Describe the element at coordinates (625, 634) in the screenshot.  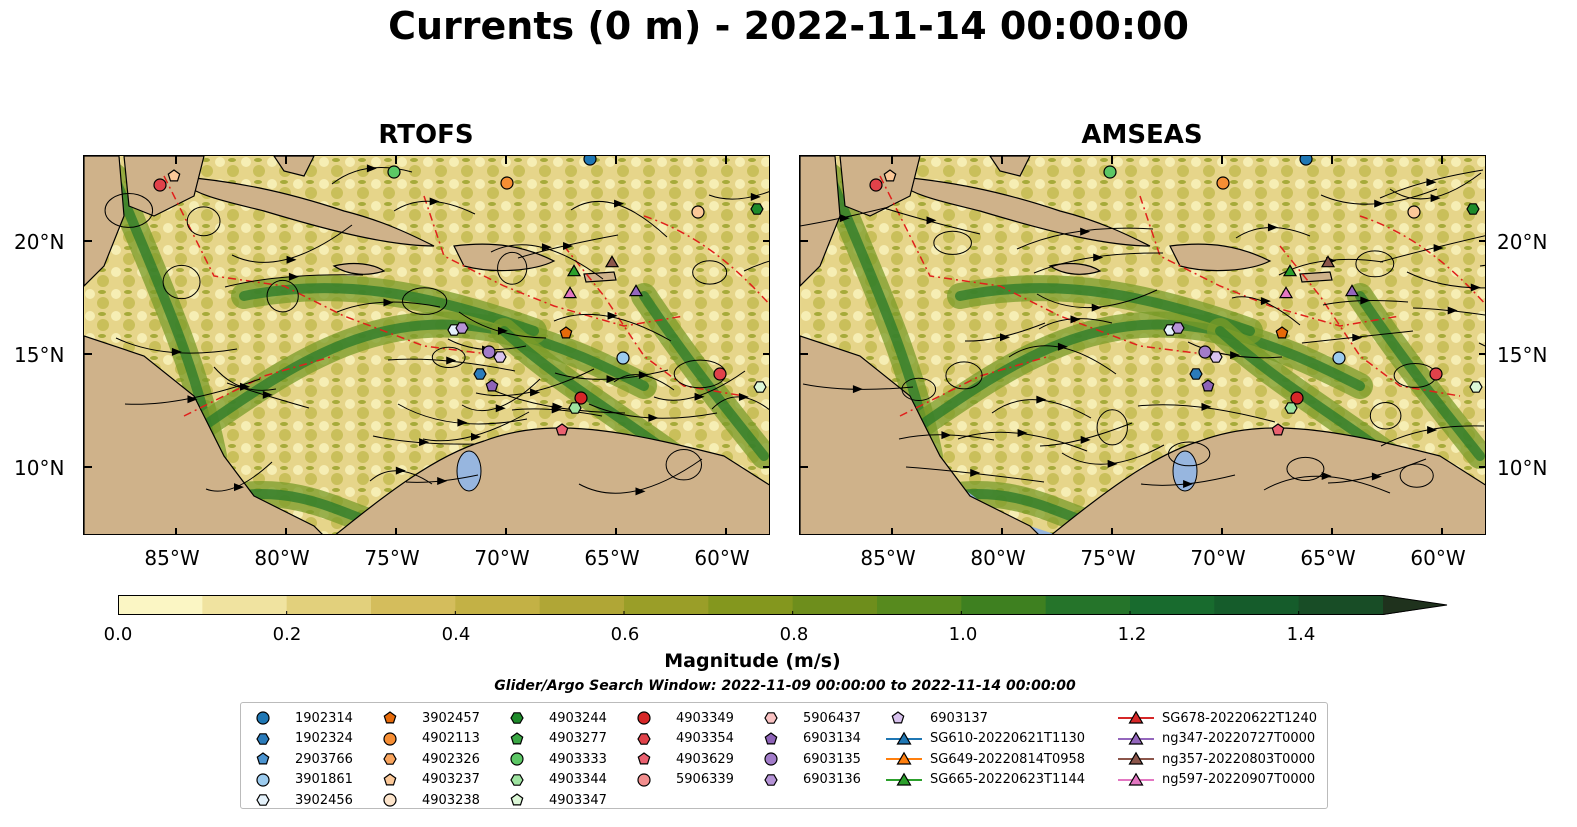
I see `colorbar-tick-label: 0.6` at that location.